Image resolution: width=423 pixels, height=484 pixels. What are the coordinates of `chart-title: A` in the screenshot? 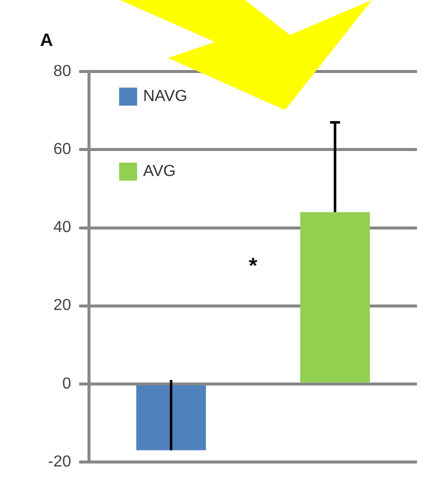 It's located at (46, 40).